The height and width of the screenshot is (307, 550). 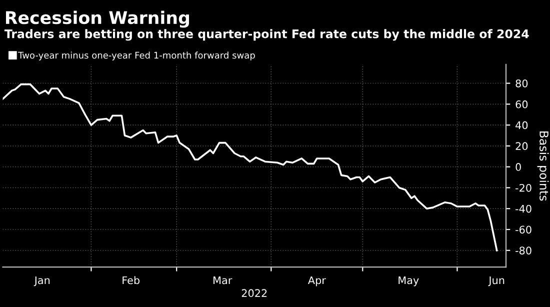 What do you see at coordinates (522, 104) in the screenshot?
I see `y-tick-label: 60` at bounding box center [522, 104].